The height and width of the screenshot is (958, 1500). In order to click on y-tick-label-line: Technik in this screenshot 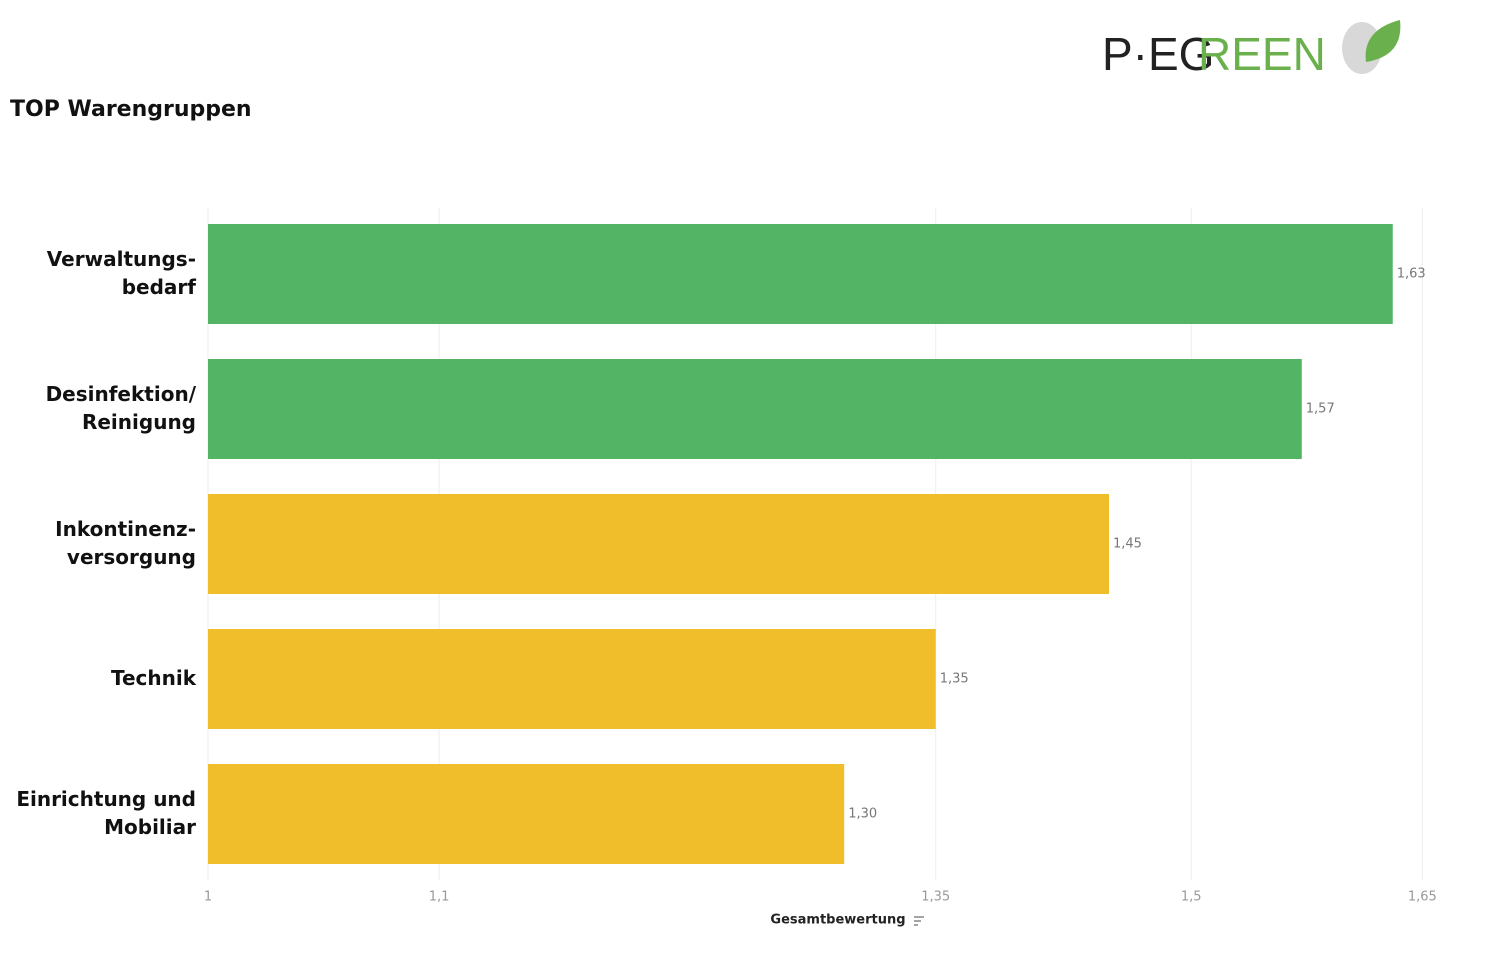, I will do `click(154, 678)`.